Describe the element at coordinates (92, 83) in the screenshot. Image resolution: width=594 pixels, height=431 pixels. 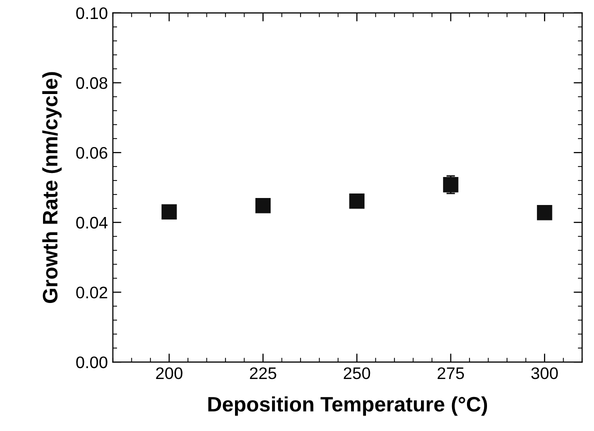
I see `y-tick-label: 0.08` at that location.